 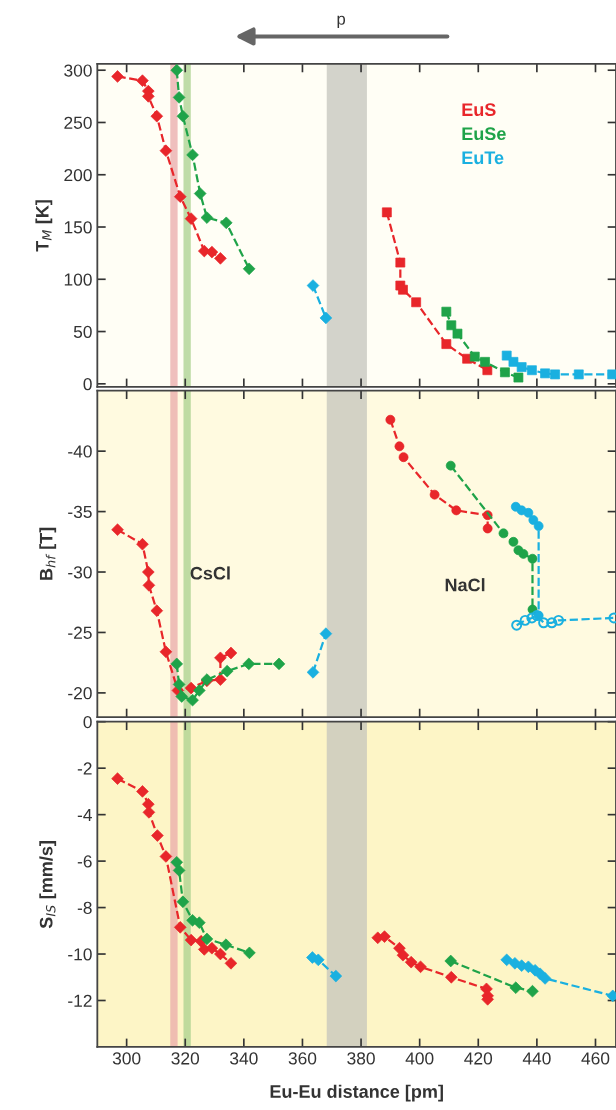 I want to click on annotation: CsCl, so click(x=210, y=573).